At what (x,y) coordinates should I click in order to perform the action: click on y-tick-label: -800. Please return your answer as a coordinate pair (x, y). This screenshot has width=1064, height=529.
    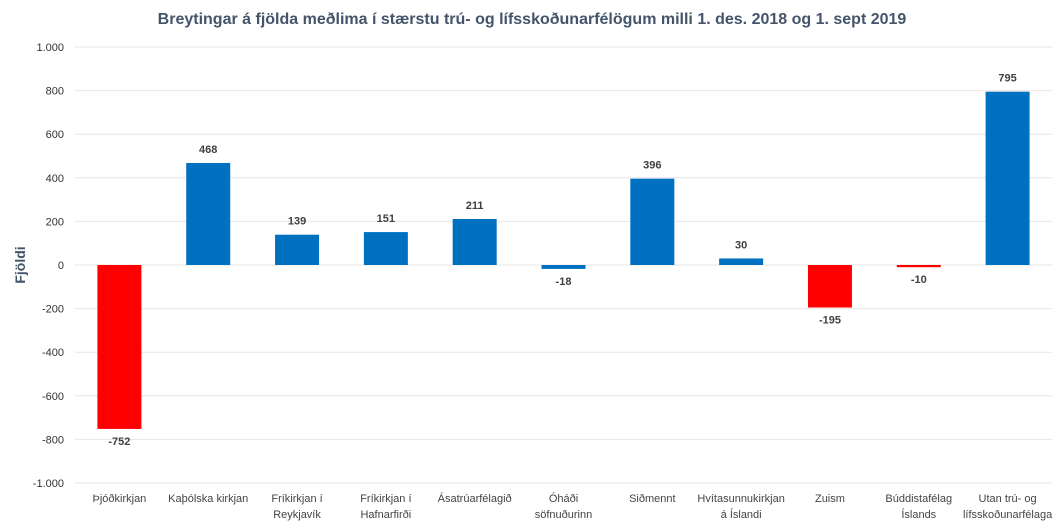
    Looking at the image, I should click on (53, 440).